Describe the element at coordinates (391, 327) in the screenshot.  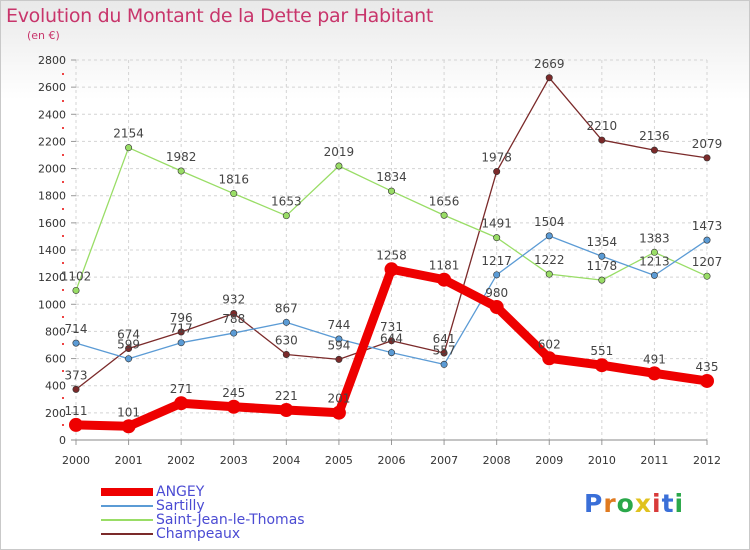
I see `data-label: 731` at that location.